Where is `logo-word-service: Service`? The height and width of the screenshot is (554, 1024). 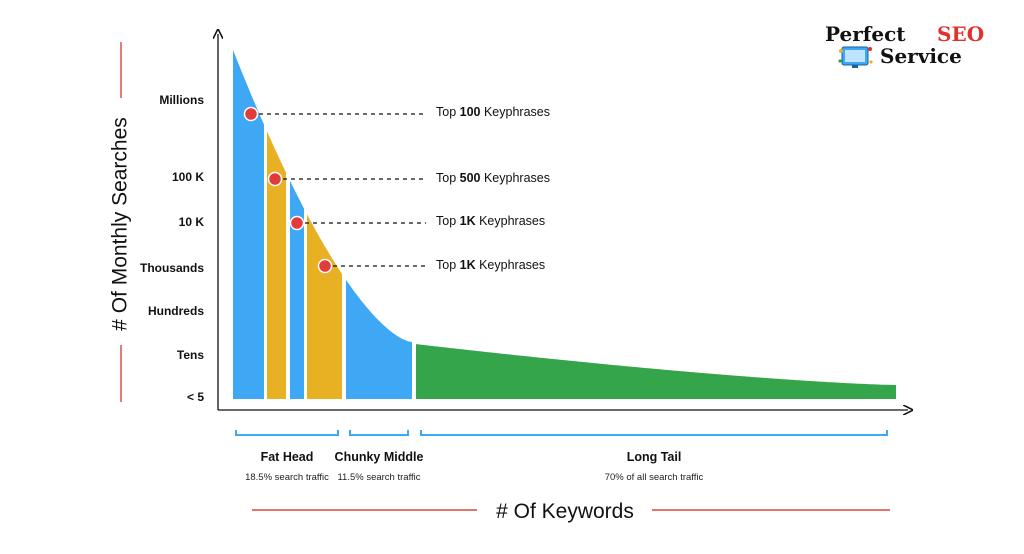
logo-word-service: Service is located at coordinates (921, 56).